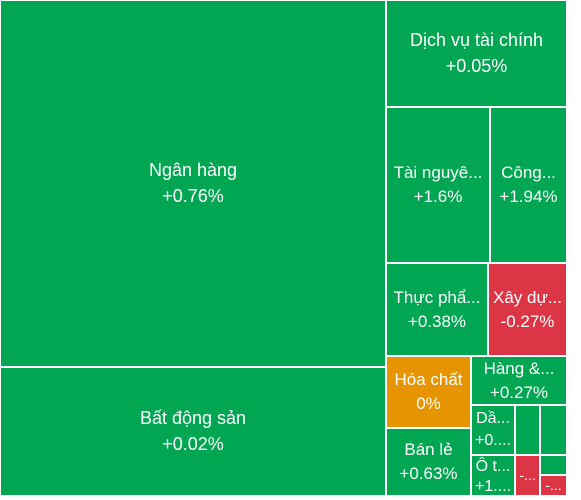 The image size is (581, 500). Describe the element at coordinates (193, 443) in the screenshot. I see `tile-change: +0.02%` at that location.